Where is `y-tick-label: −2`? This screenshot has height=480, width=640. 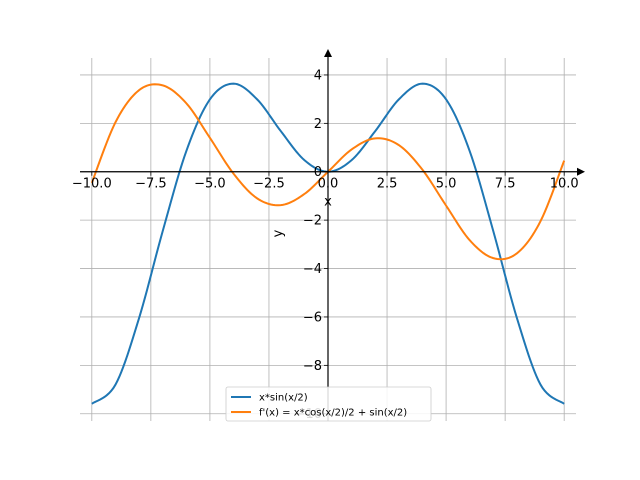 y-tick-label: −2 is located at coordinates (312, 221).